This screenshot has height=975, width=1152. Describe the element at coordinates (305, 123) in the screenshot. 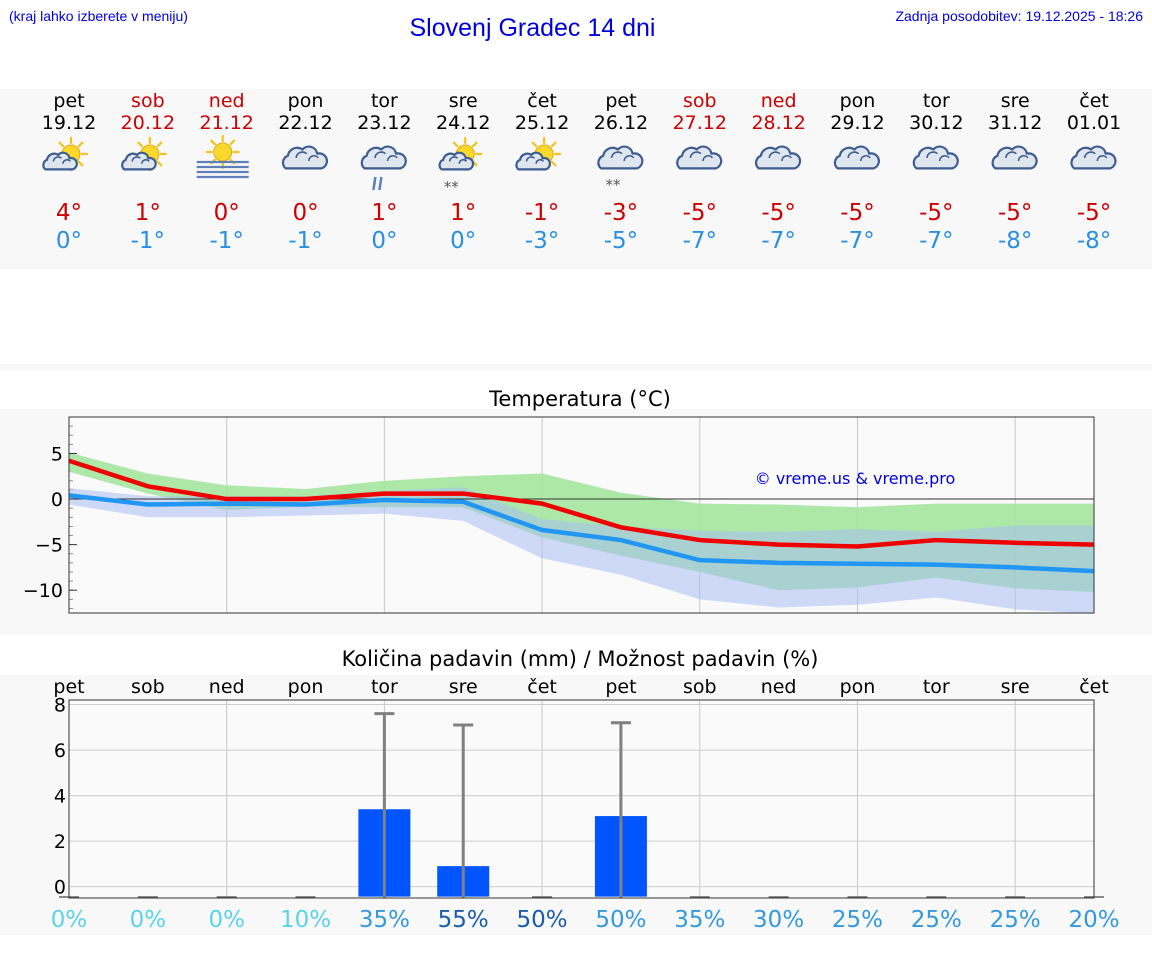

I see `day-date: 22.12` at that location.